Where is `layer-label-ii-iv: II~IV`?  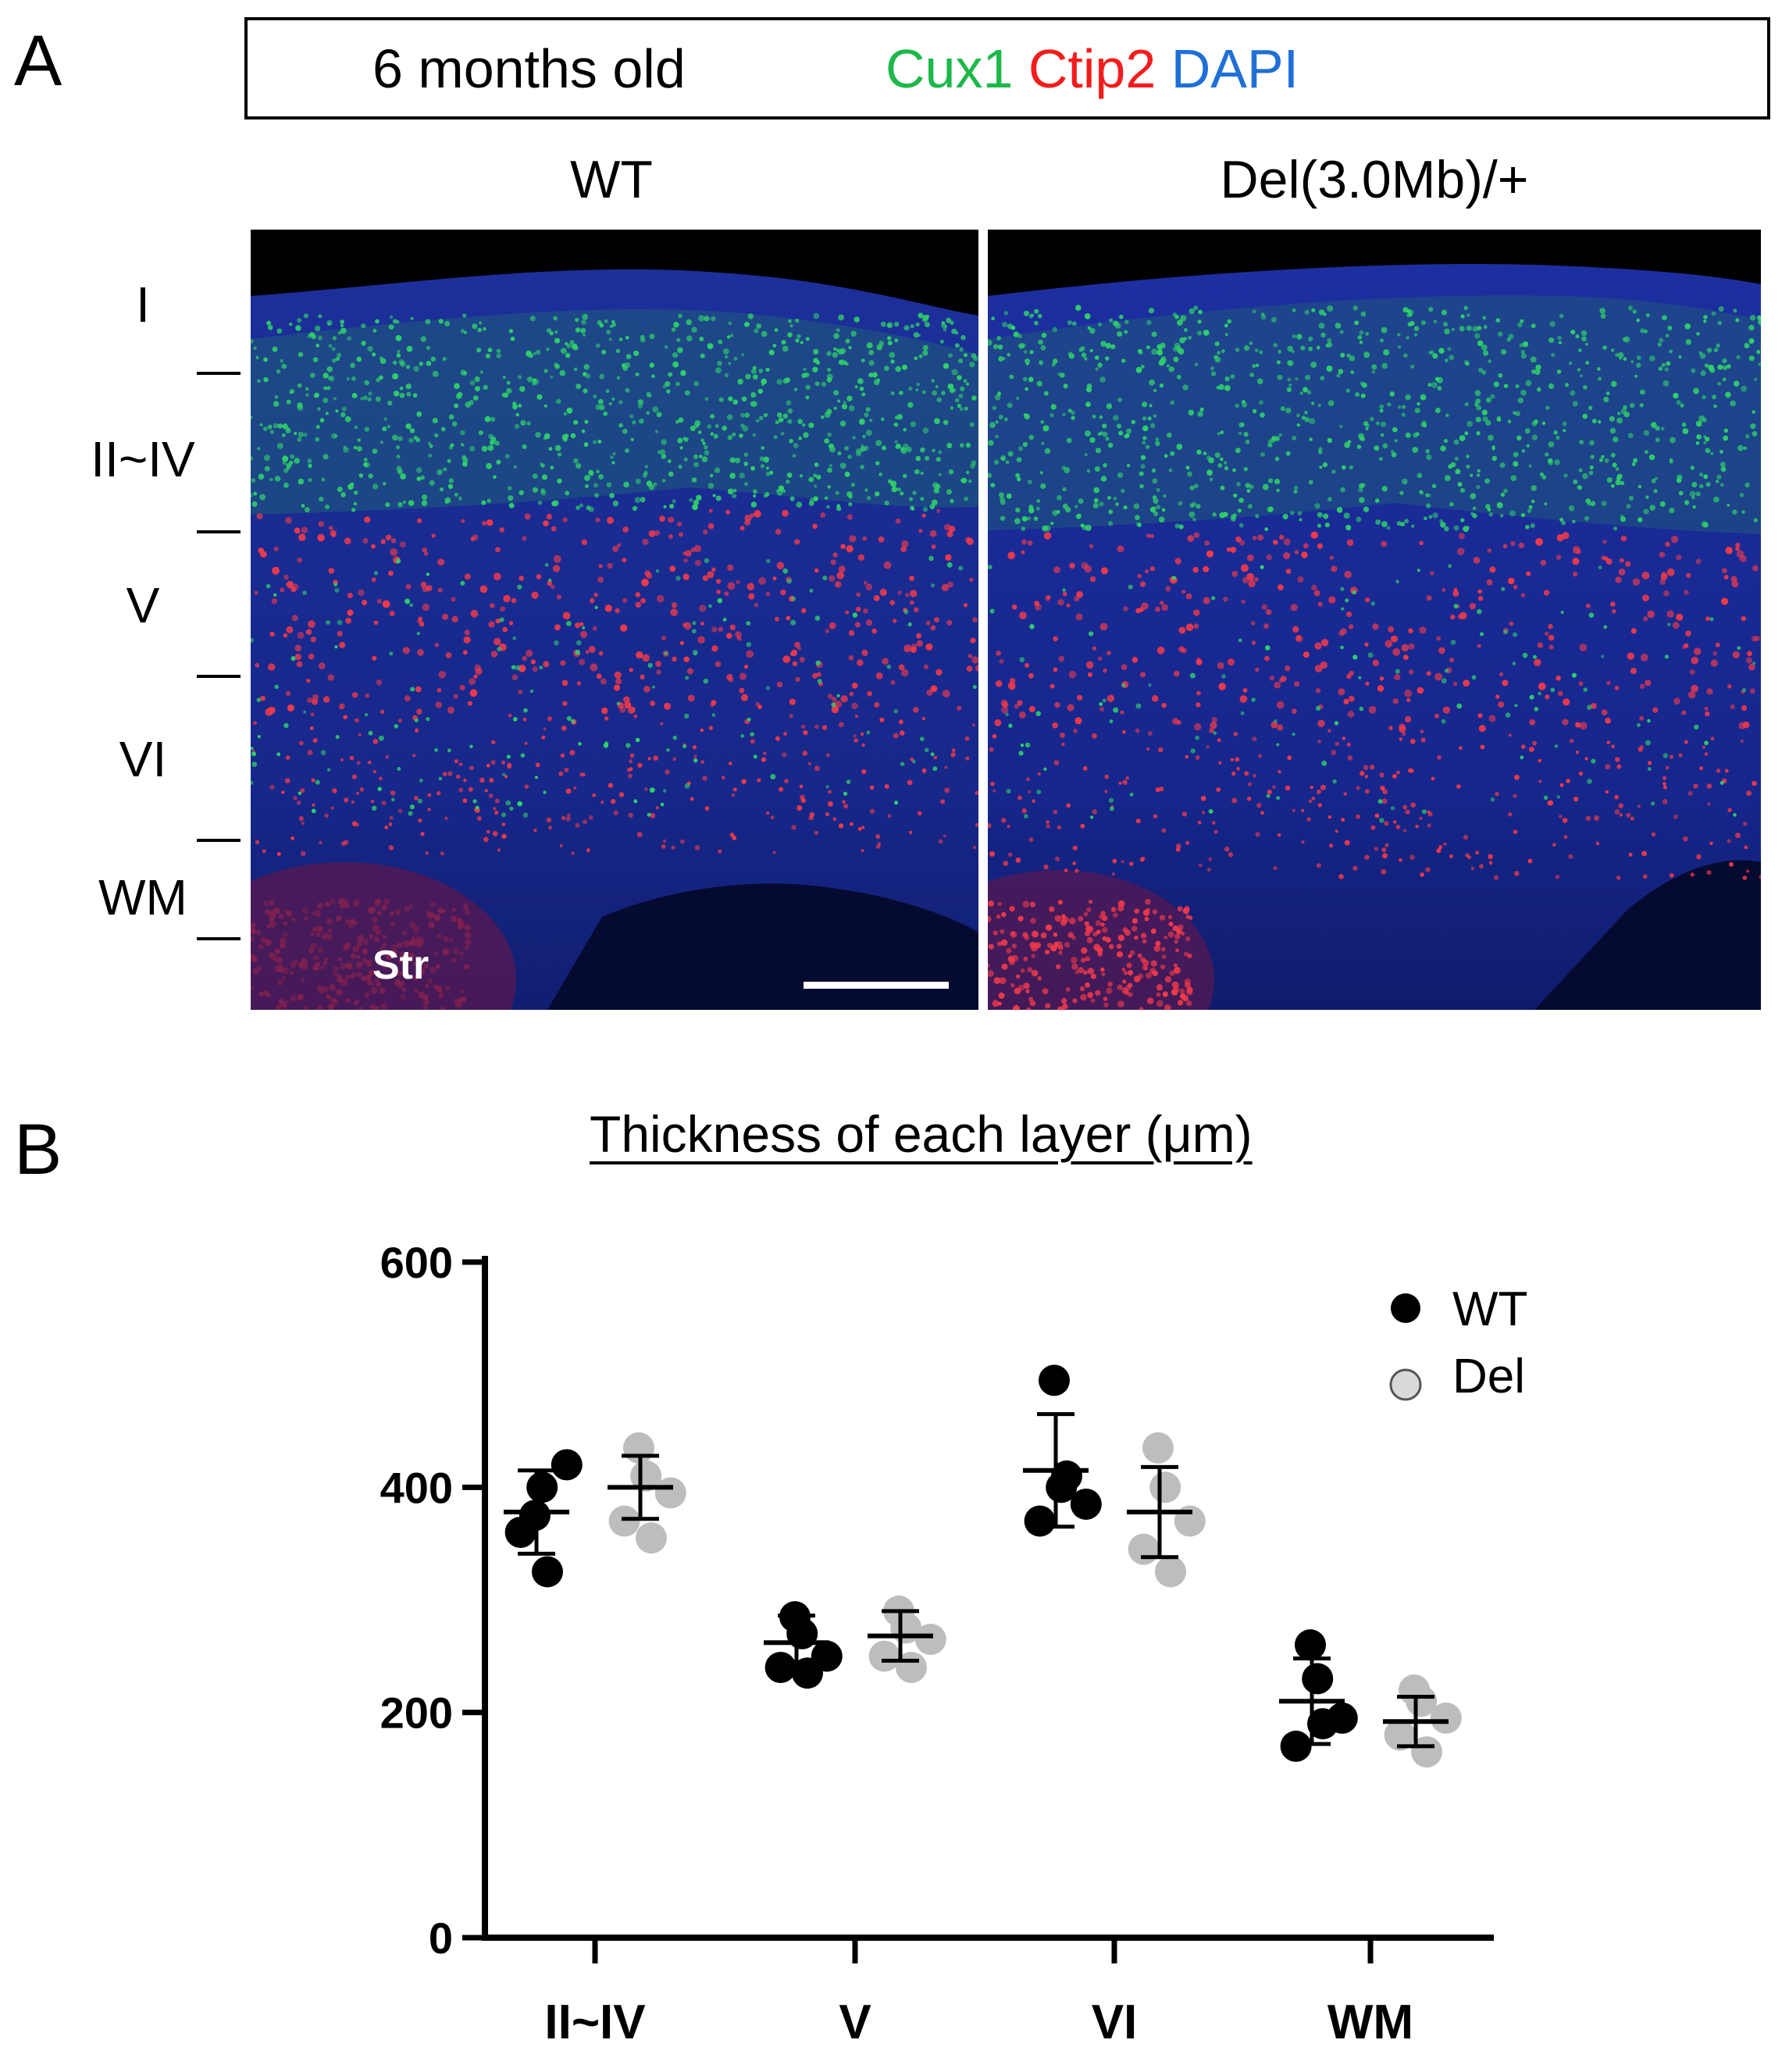 layer-label-ii-iv: II~IV is located at coordinates (143, 459).